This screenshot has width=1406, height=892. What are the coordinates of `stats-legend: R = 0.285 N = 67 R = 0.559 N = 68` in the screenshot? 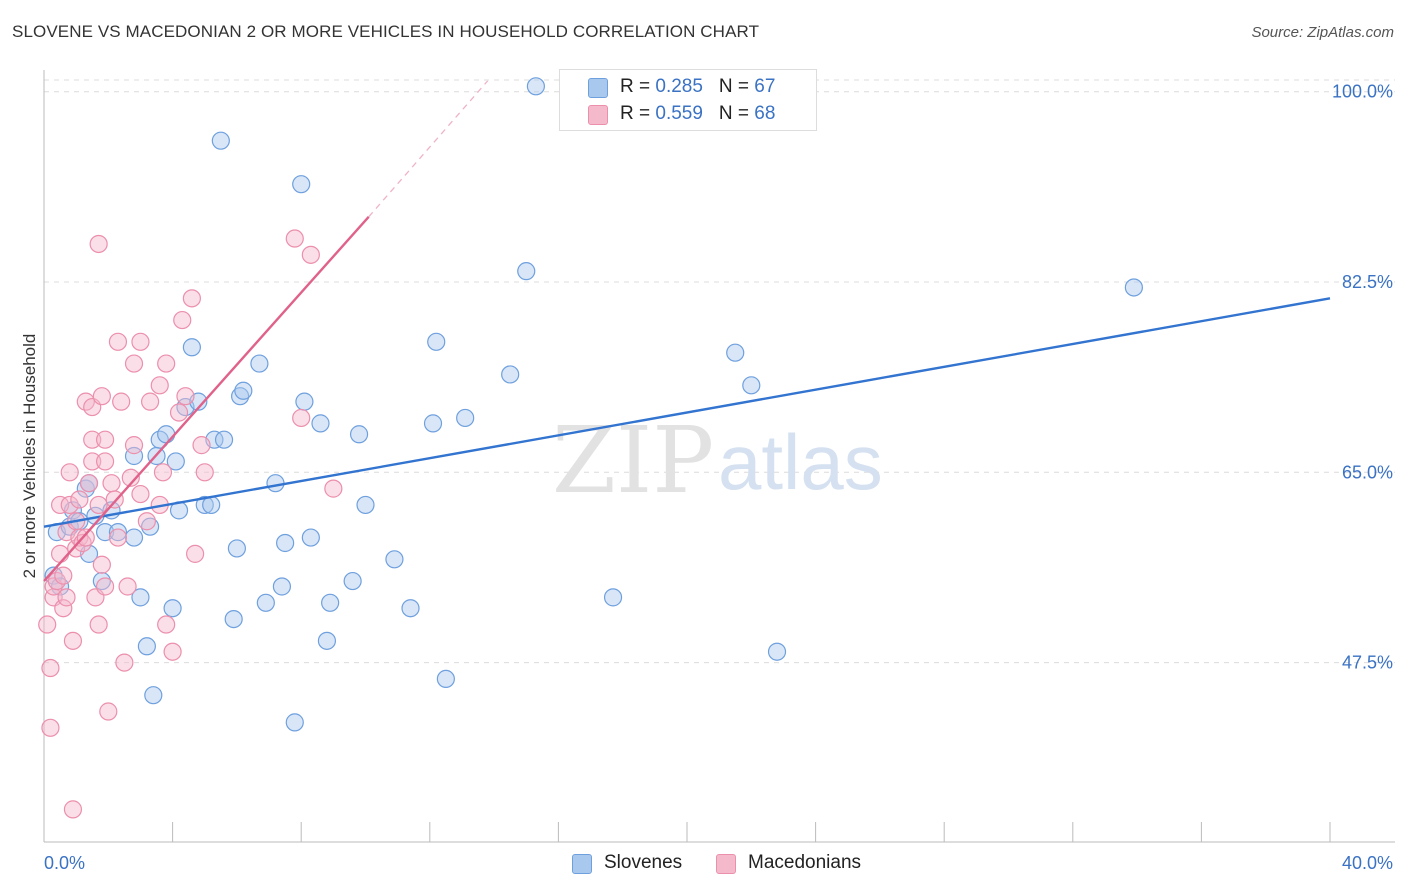 It's located at (688, 100).